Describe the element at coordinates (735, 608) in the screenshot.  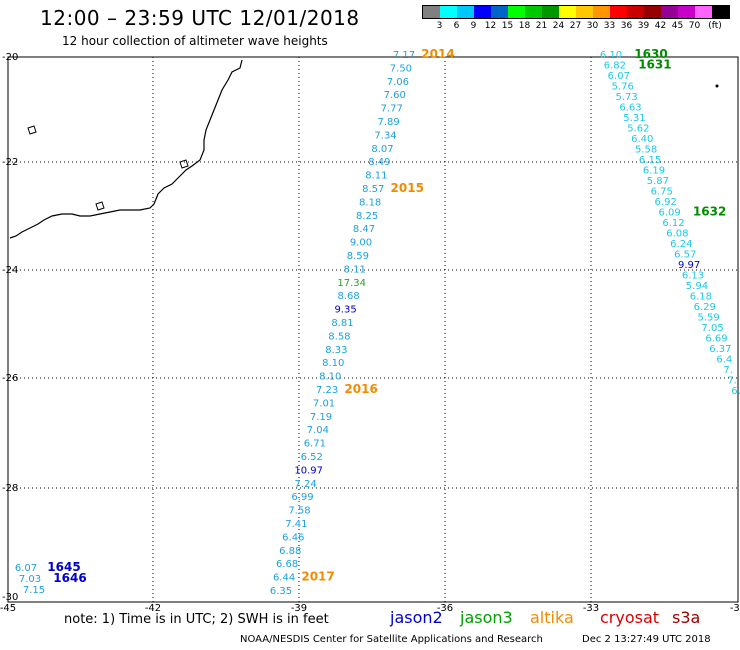
I see `lon-label: -30` at that location.